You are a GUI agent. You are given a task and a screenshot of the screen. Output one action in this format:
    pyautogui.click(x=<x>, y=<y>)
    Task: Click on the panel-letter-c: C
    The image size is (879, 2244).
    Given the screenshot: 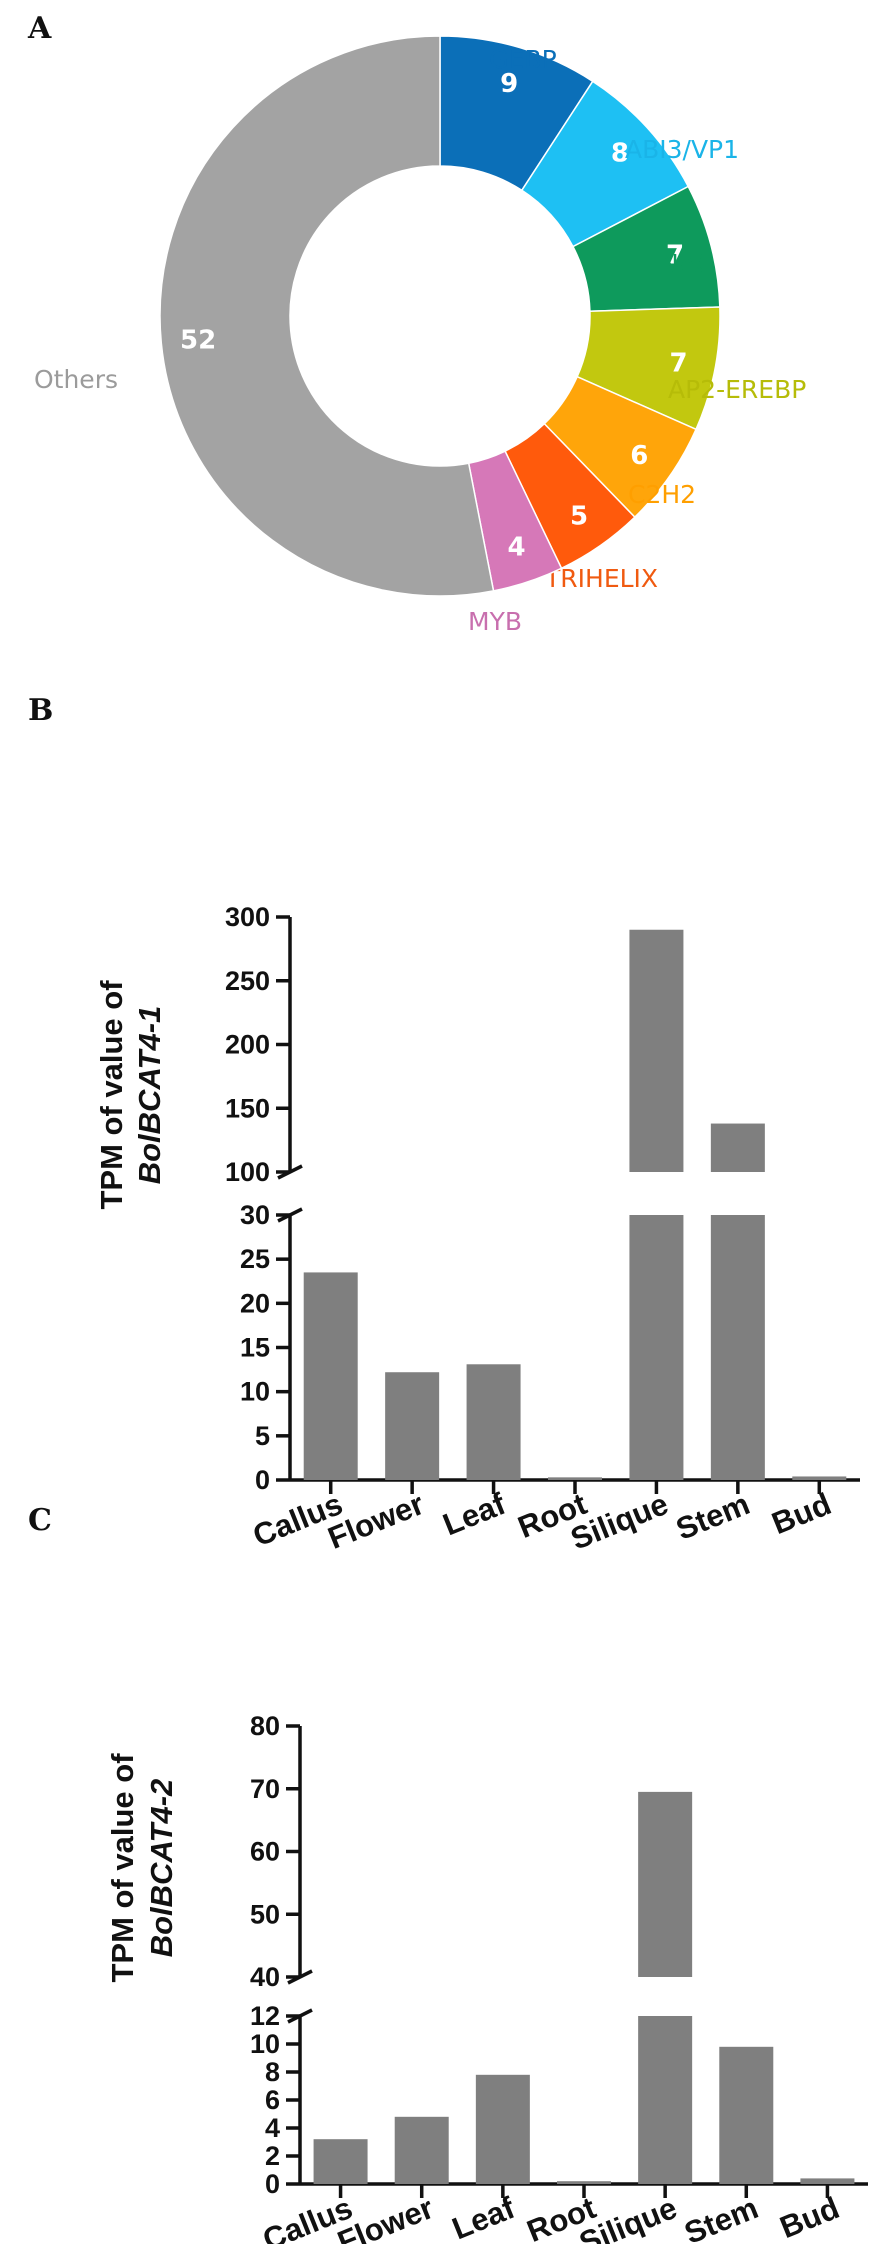 What is the action you would take?
    pyautogui.click(x=40, y=1520)
    